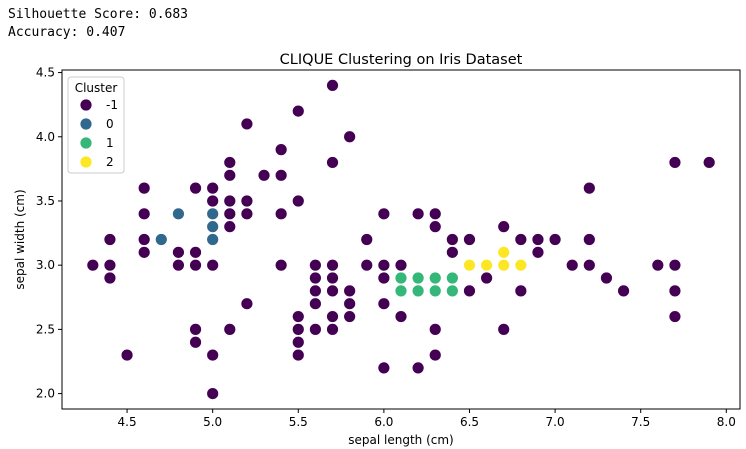  Describe the element at coordinates (86, 105) in the screenshot. I see `legend-marker--1` at that location.